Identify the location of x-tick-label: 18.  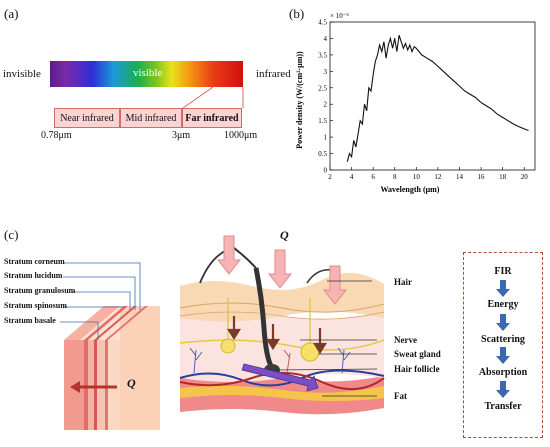
(503, 177).